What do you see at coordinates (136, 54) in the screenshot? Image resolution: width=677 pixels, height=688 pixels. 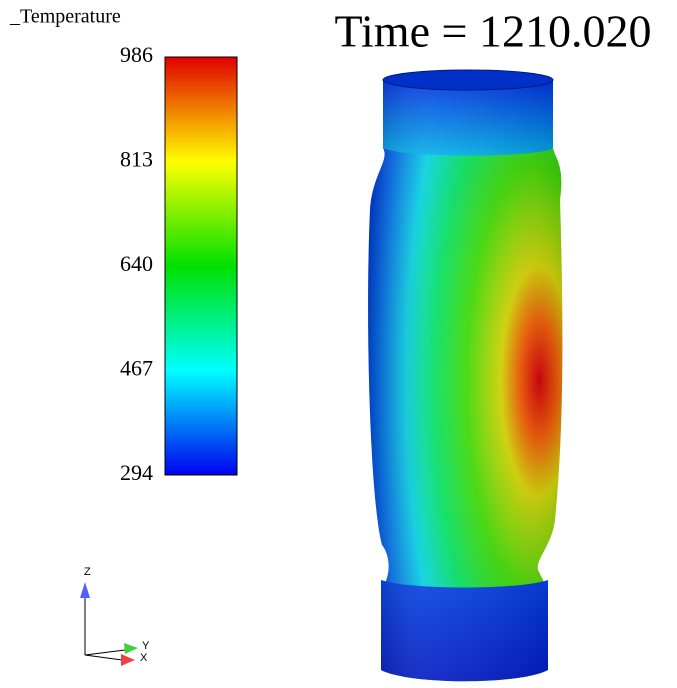 I see `legend-tick-label: 986` at bounding box center [136, 54].